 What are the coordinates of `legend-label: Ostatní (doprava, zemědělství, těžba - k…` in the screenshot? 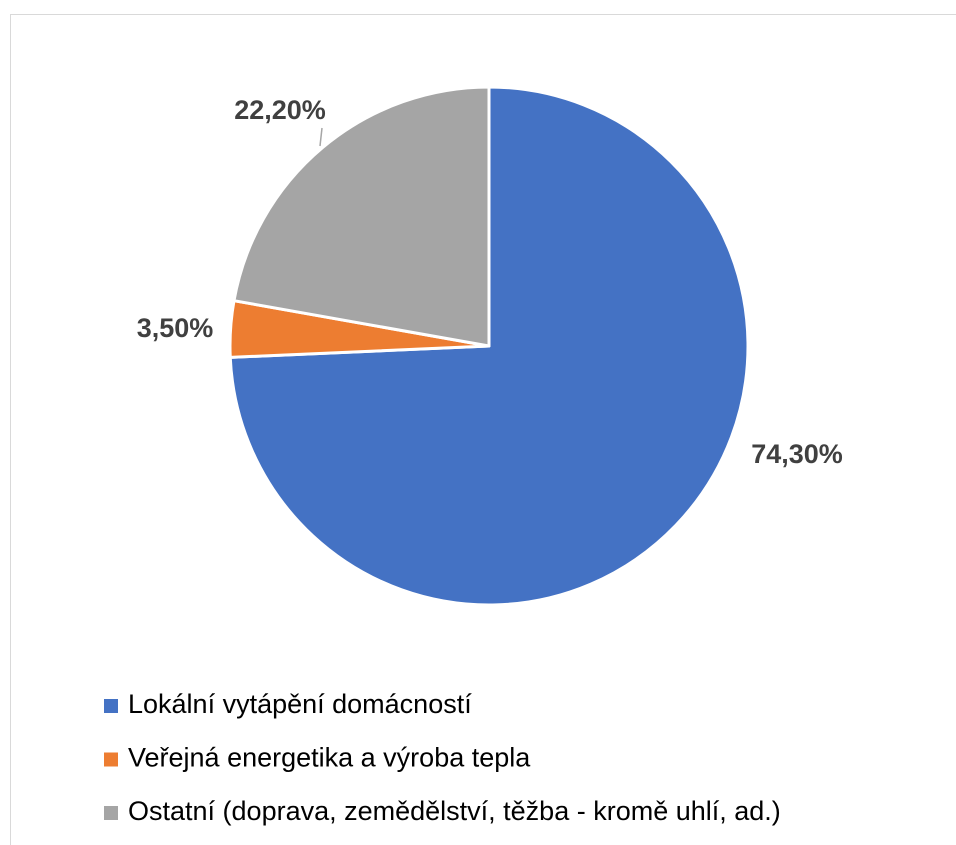 It's located at (454, 811).